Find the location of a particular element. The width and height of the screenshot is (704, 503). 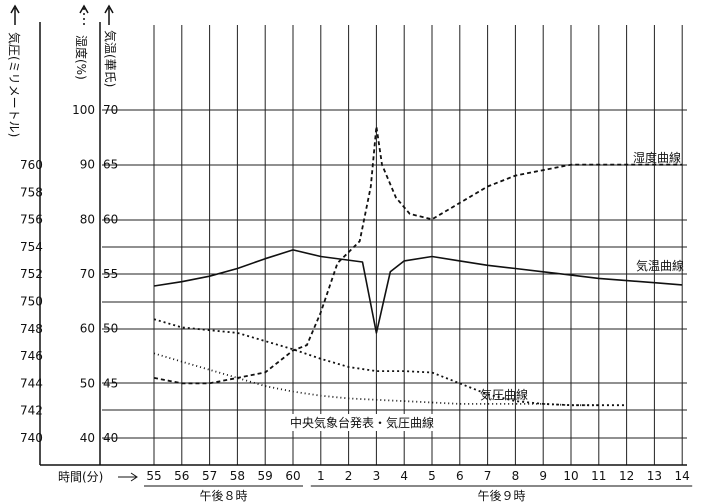

pressure-tick-label: 752 is located at coordinates (31, 274).